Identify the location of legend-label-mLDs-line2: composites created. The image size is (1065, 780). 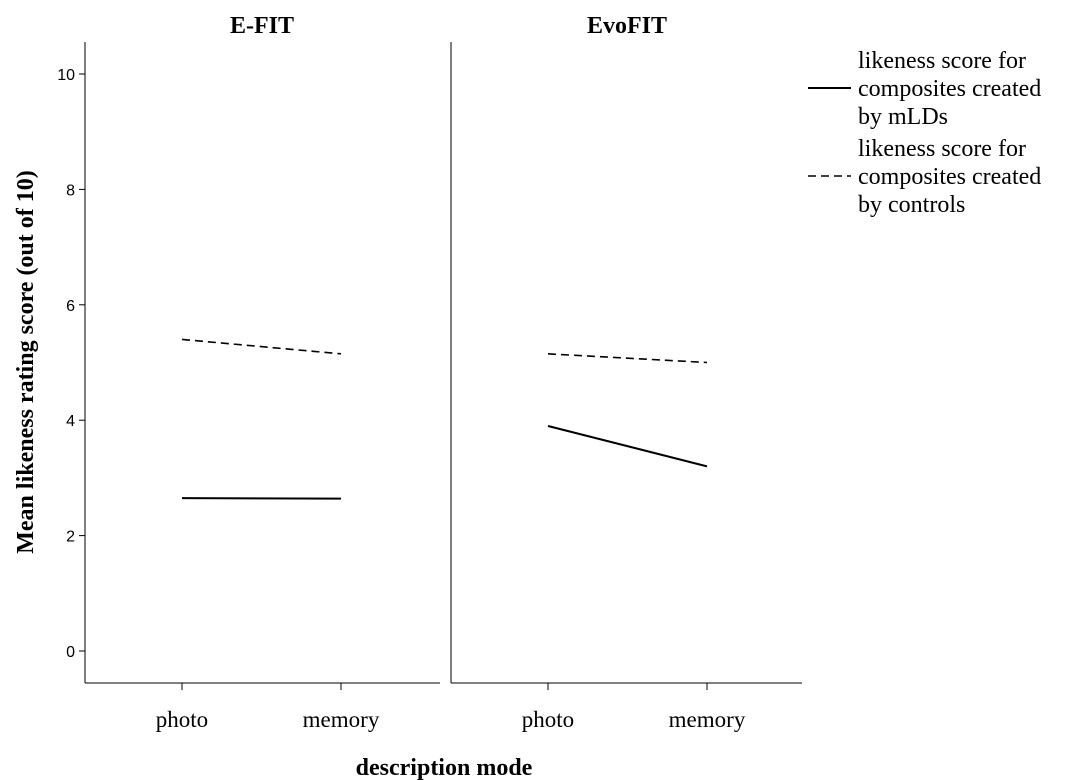
(949, 89).